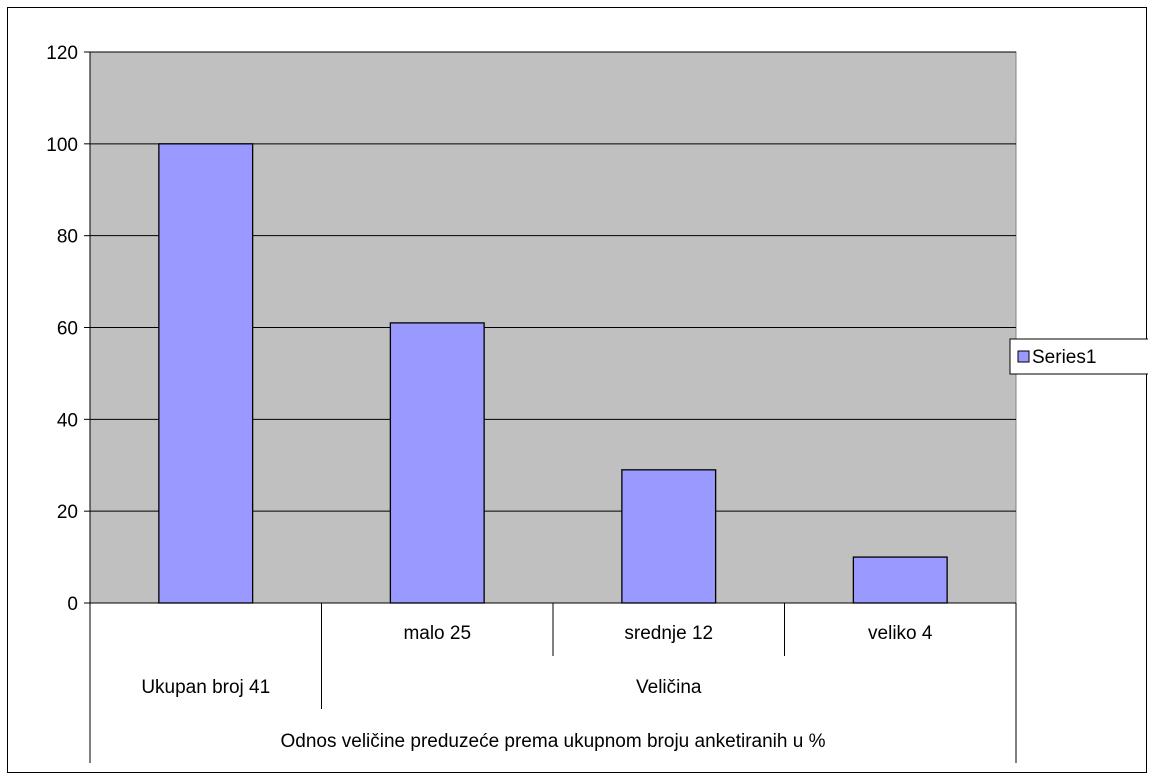 The width and height of the screenshot is (1151, 779). What do you see at coordinates (72, 604) in the screenshot?
I see `y-tick-label: 0` at bounding box center [72, 604].